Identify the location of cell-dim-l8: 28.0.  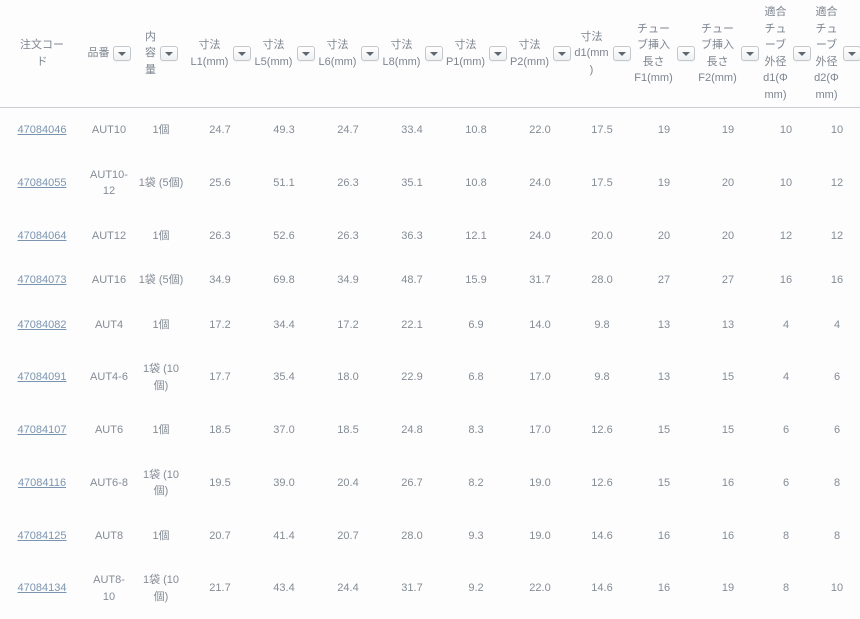
(412, 536).